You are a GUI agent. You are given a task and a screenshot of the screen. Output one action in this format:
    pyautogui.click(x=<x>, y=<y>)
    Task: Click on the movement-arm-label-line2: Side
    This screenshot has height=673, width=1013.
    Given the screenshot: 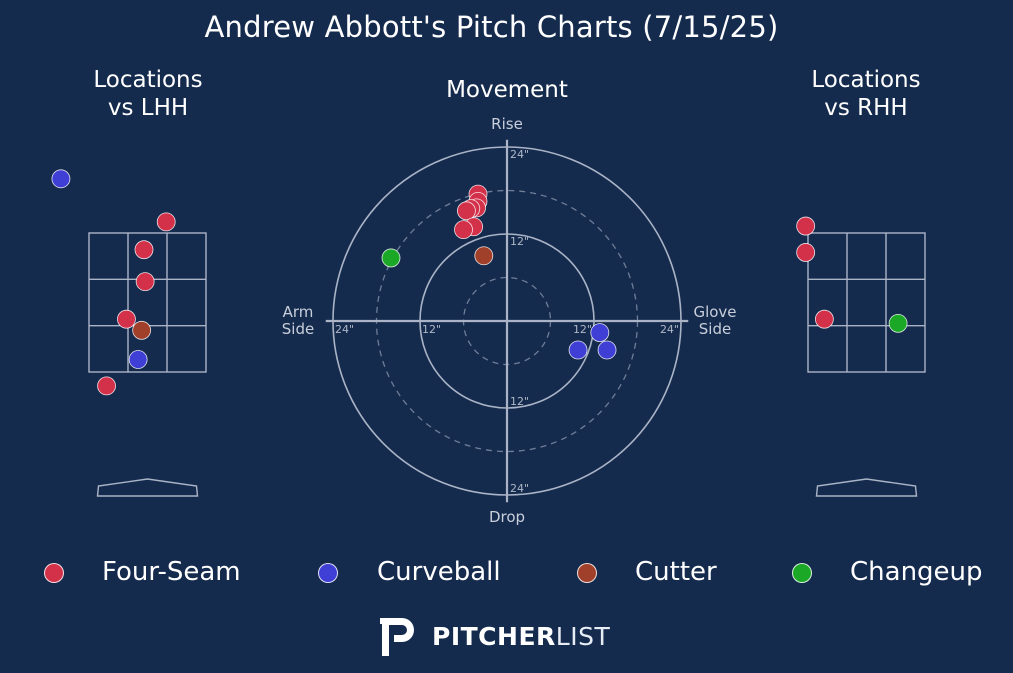 What is the action you would take?
    pyautogui.click(x=298, y=329)
    